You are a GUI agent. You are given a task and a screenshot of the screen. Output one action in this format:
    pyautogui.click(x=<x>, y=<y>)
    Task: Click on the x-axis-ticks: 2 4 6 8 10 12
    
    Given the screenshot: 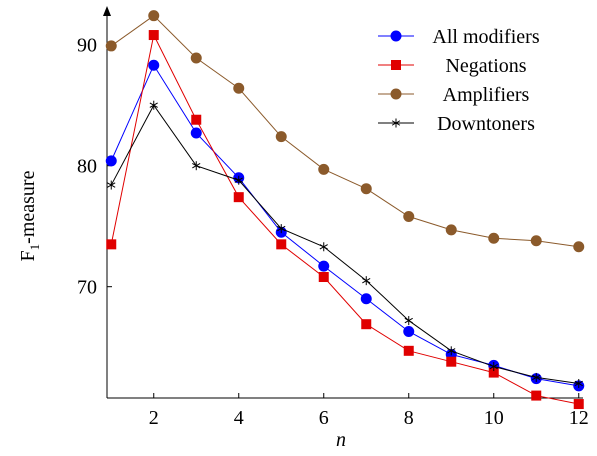 What is the action you would take?
    pyautogui.click(x=369, y=411)
    